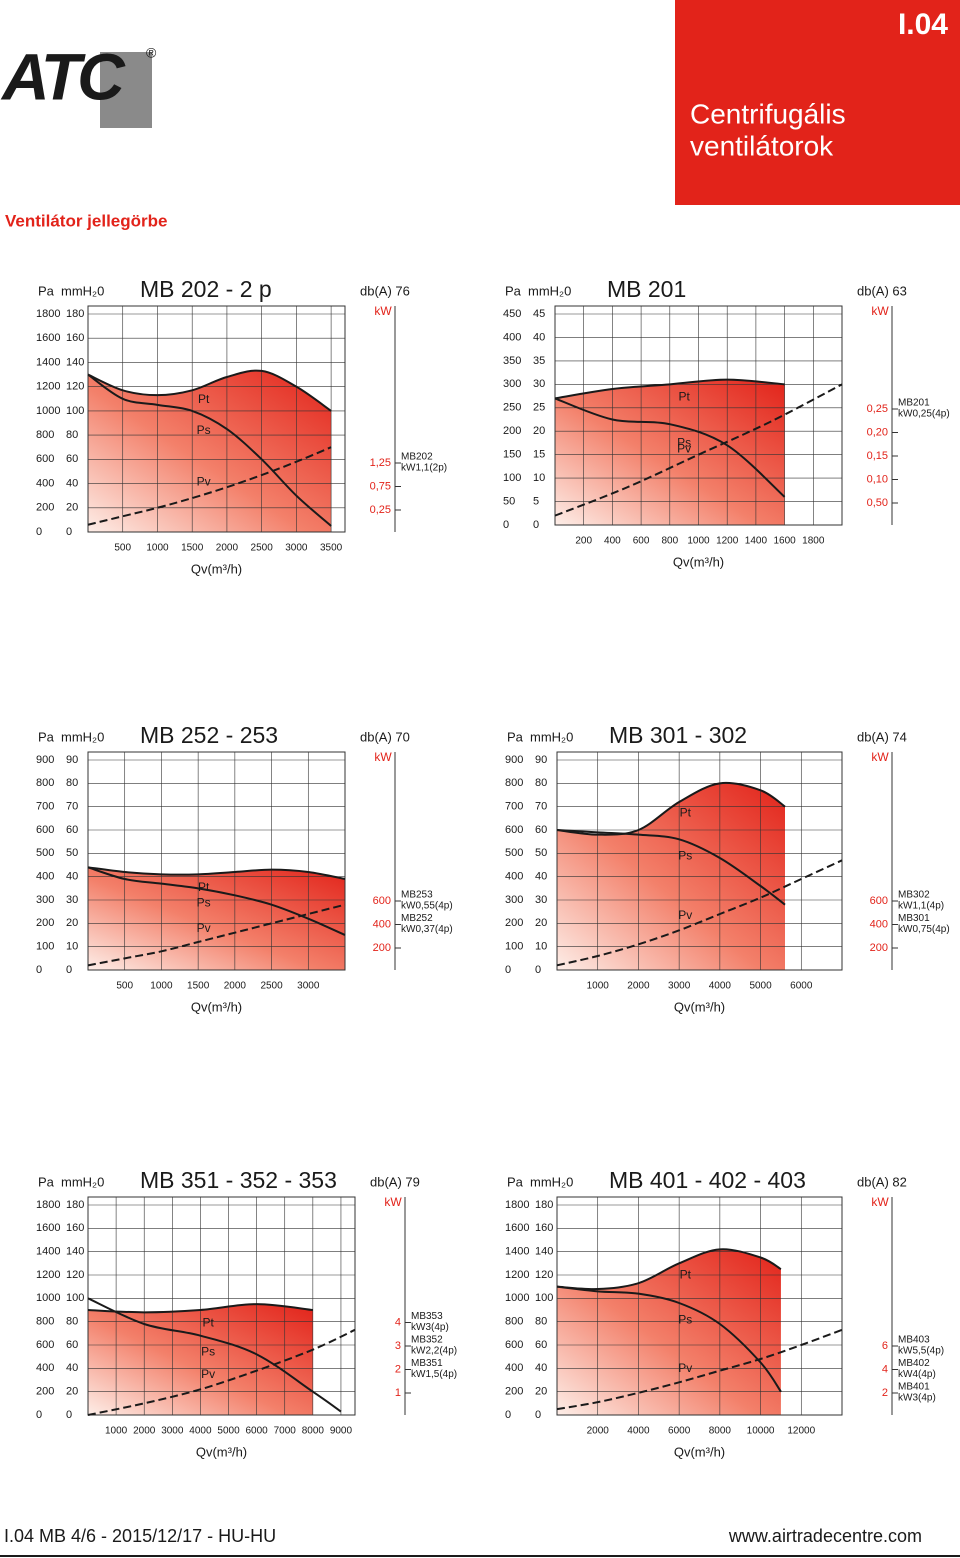 This screenshot has height=1558, width=960. Describe the element at coordinates (122, 548) in the screenshot. I see `x-tick-label: 500` at that location.